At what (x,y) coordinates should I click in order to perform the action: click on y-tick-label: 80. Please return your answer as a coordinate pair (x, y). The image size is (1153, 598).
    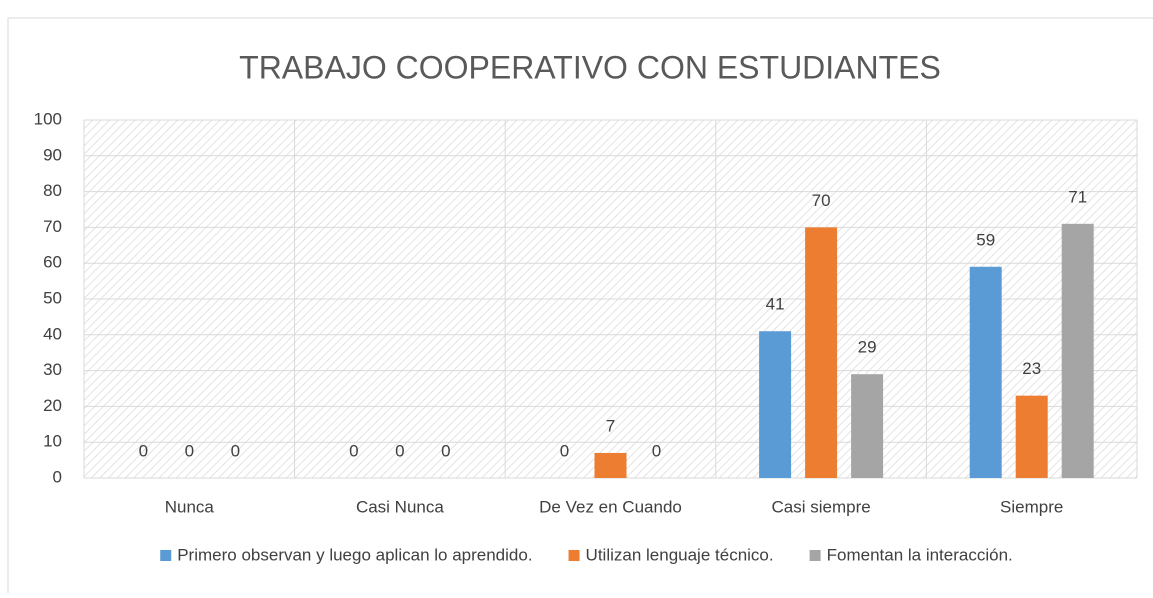
    Looking at the image, I should click on (52, 190).